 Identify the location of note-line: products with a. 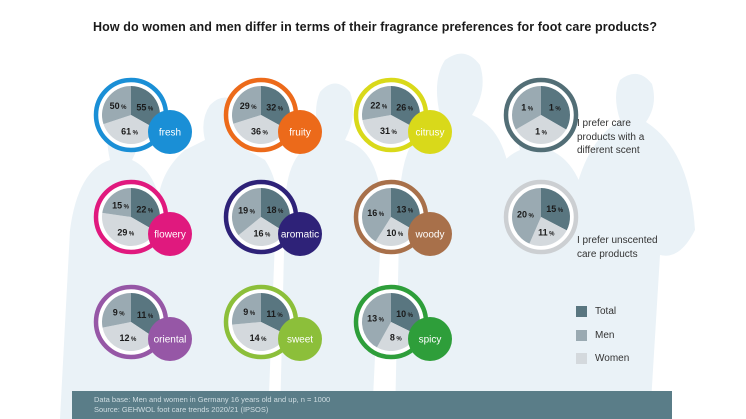
(611, 137).